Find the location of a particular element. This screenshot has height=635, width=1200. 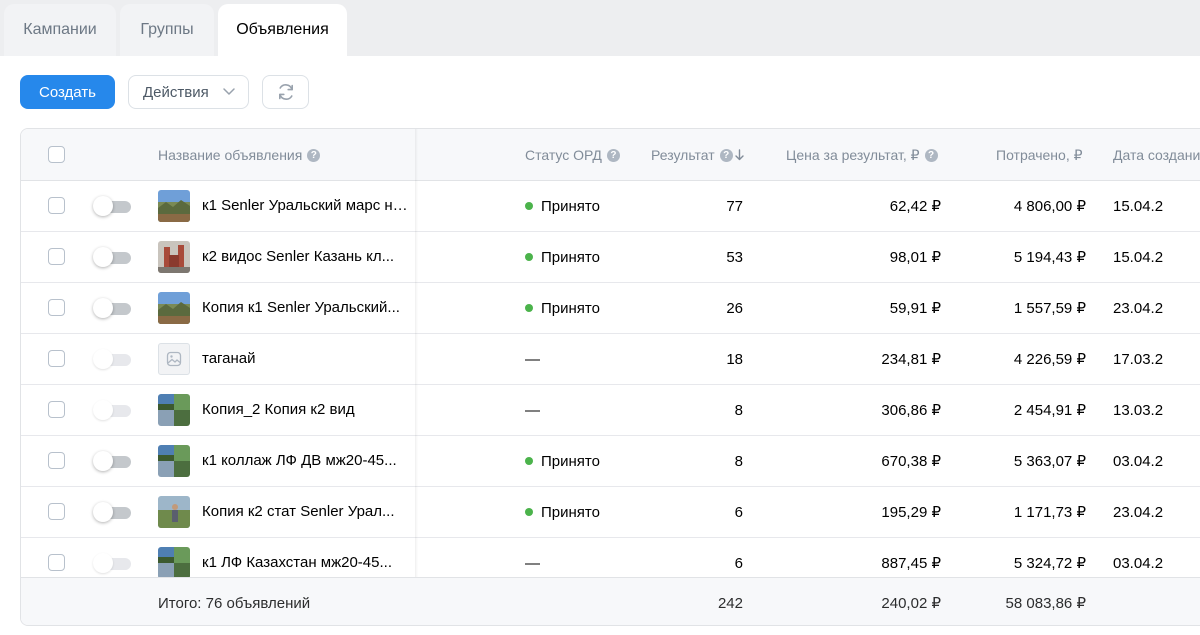

price-value: 670,38 ₽ is located at coordinates (911, 461).